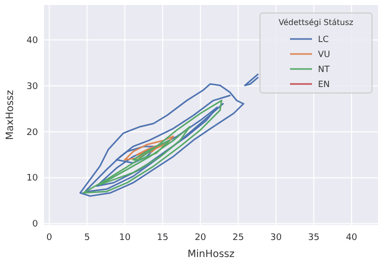  What do you see at coordinates (323, 40) in the screenshot?
I see `legend-label: LC` at bounding box center [323, 40].